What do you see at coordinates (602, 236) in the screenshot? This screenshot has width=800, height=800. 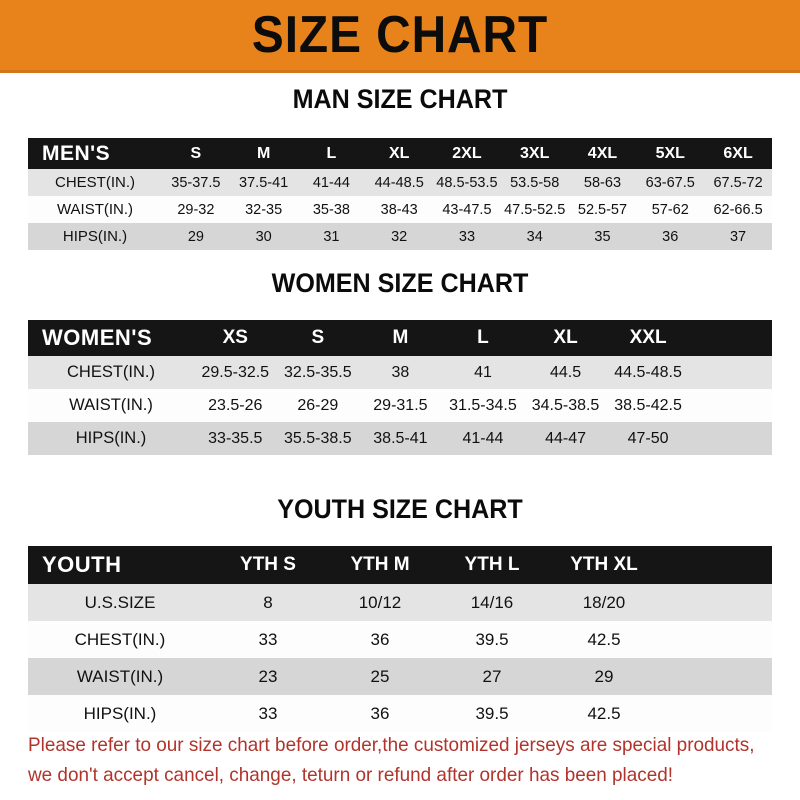 I see `man-measurement-cell: 35` at bounding box center [602, 236].